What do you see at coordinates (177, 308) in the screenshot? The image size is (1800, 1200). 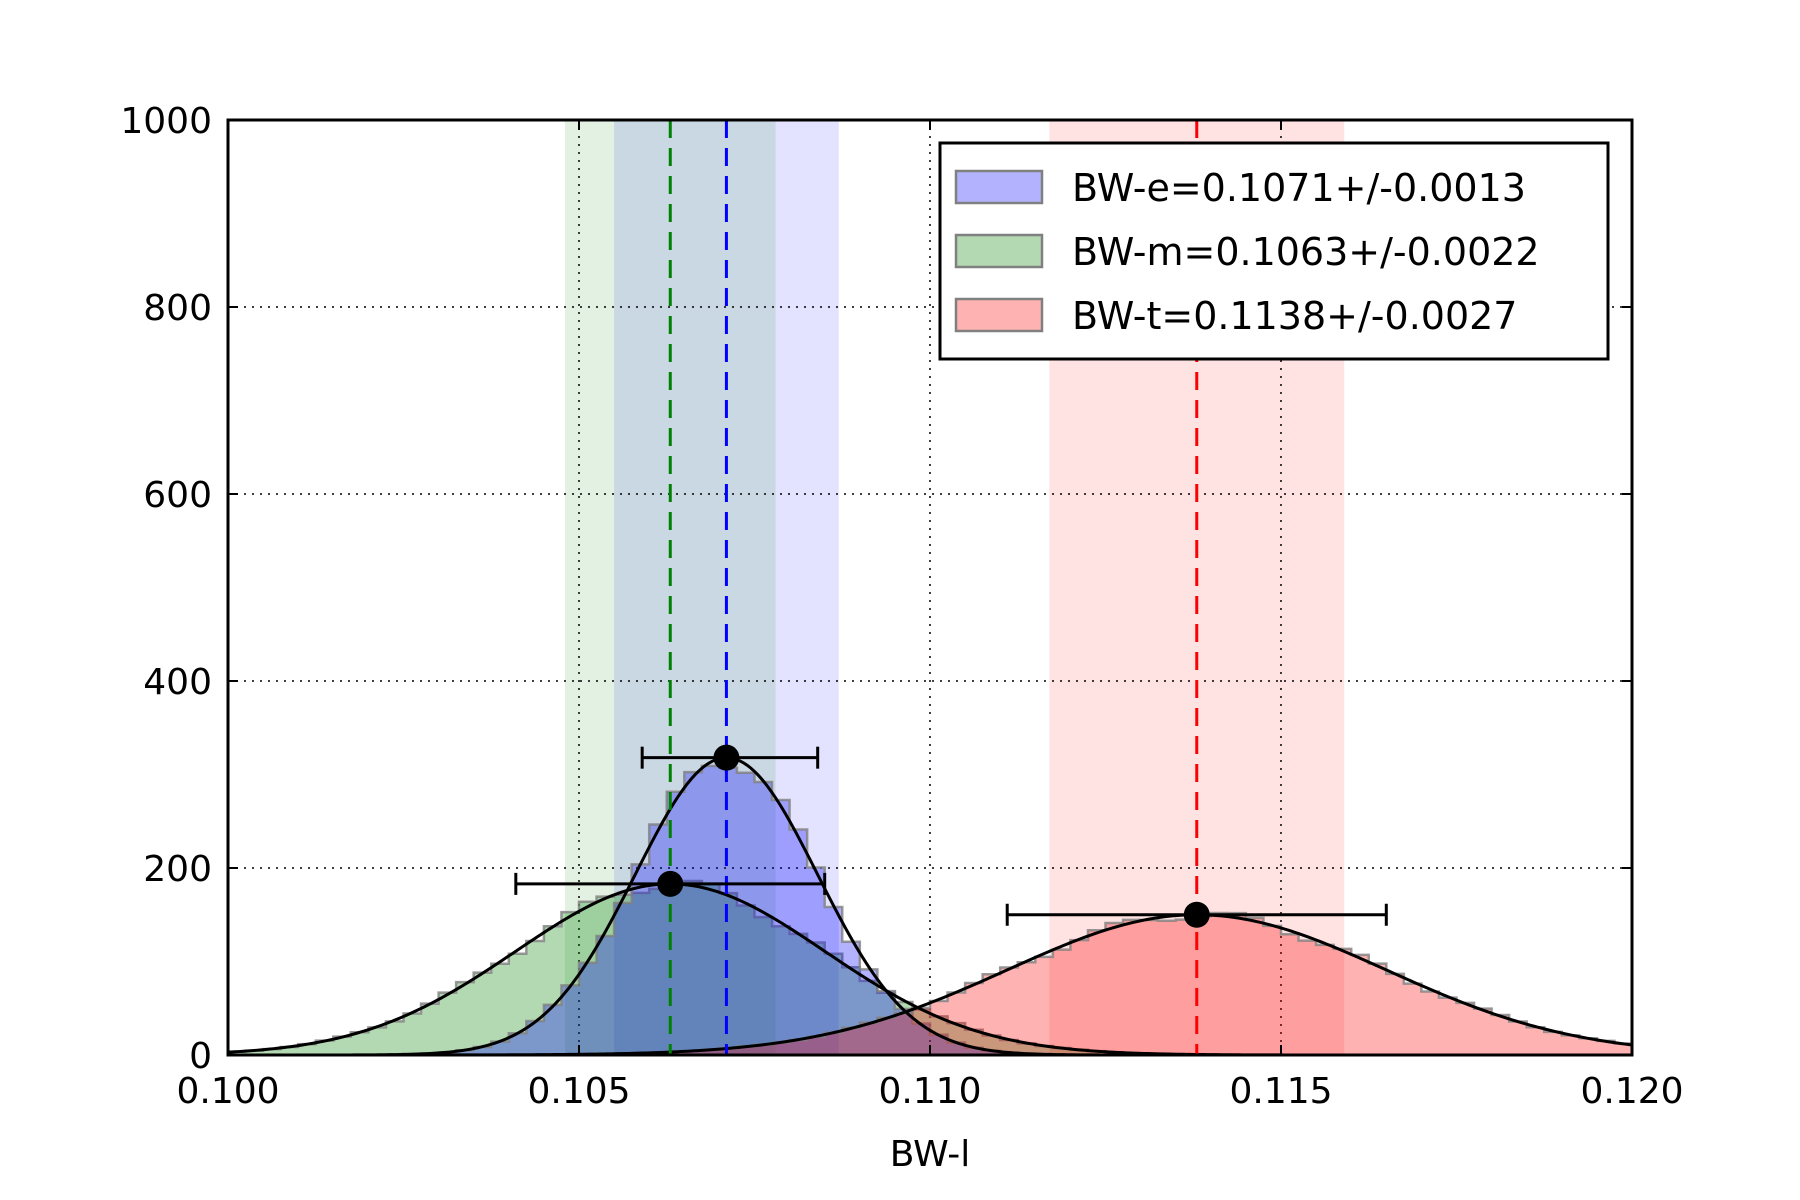 I see `y-tick-label-4: 800` at bounding box center [177, 308].